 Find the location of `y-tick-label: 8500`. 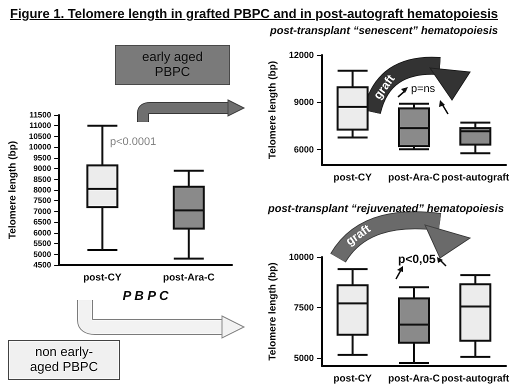

y-tick-label: 8500 is located at coordinates (42, 179).